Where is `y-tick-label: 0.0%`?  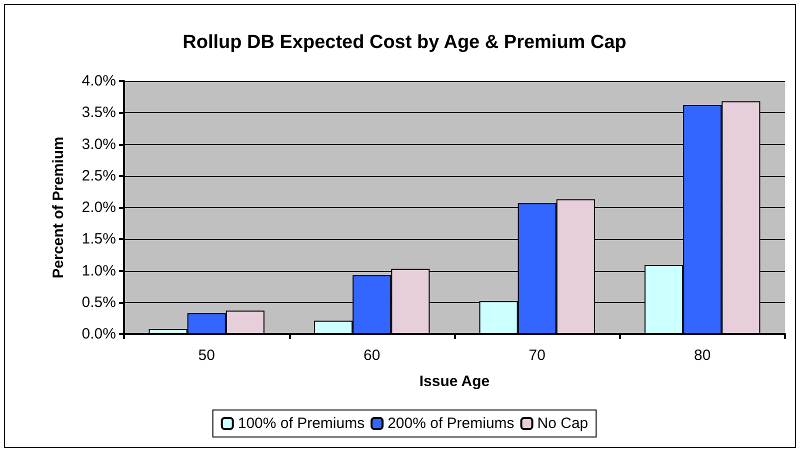 y-tick-label: 0.0% is located at coordinates (99, 334).